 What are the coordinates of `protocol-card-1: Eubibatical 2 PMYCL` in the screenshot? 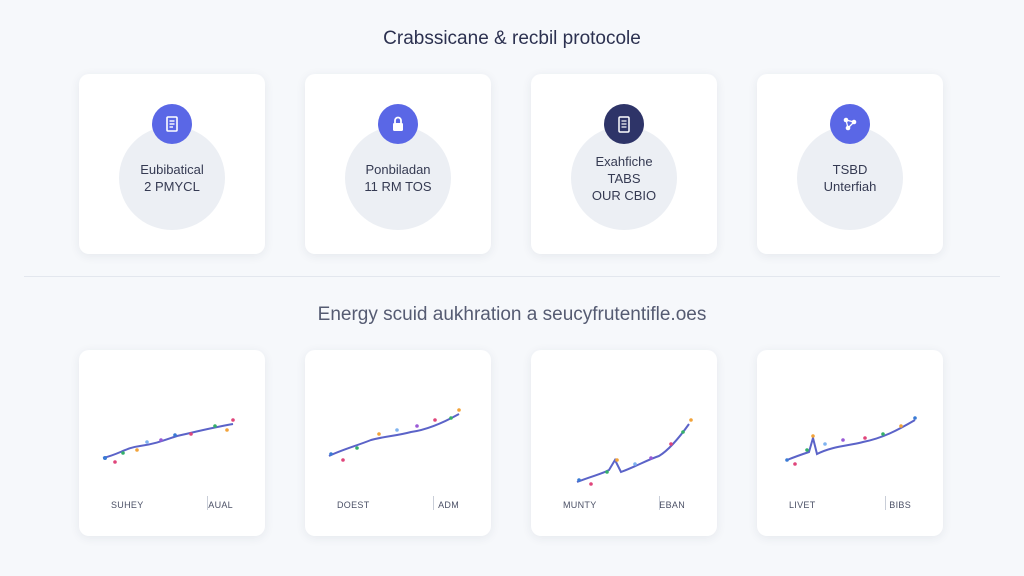 It's located at (172, 164).